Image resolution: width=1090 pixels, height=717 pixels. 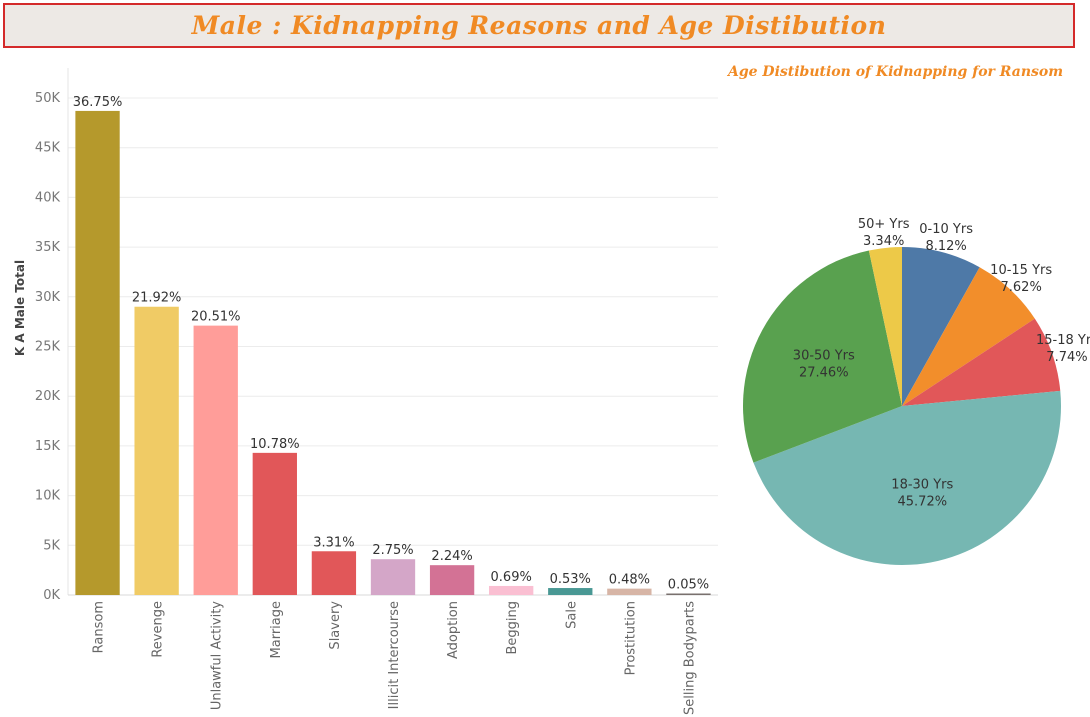 I want to click on bar-data-label: 10.78%, so click(x=275, y=444).